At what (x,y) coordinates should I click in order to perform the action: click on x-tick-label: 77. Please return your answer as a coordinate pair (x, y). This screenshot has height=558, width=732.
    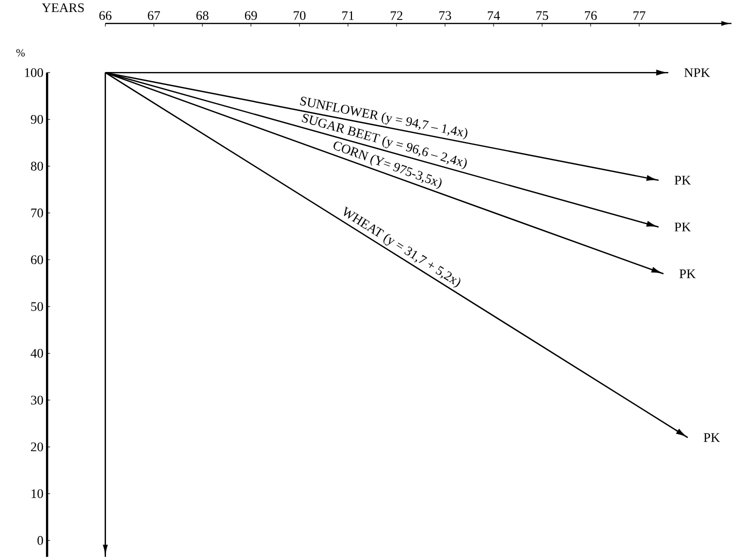
    Looking at the image, I should click on (640, 15).